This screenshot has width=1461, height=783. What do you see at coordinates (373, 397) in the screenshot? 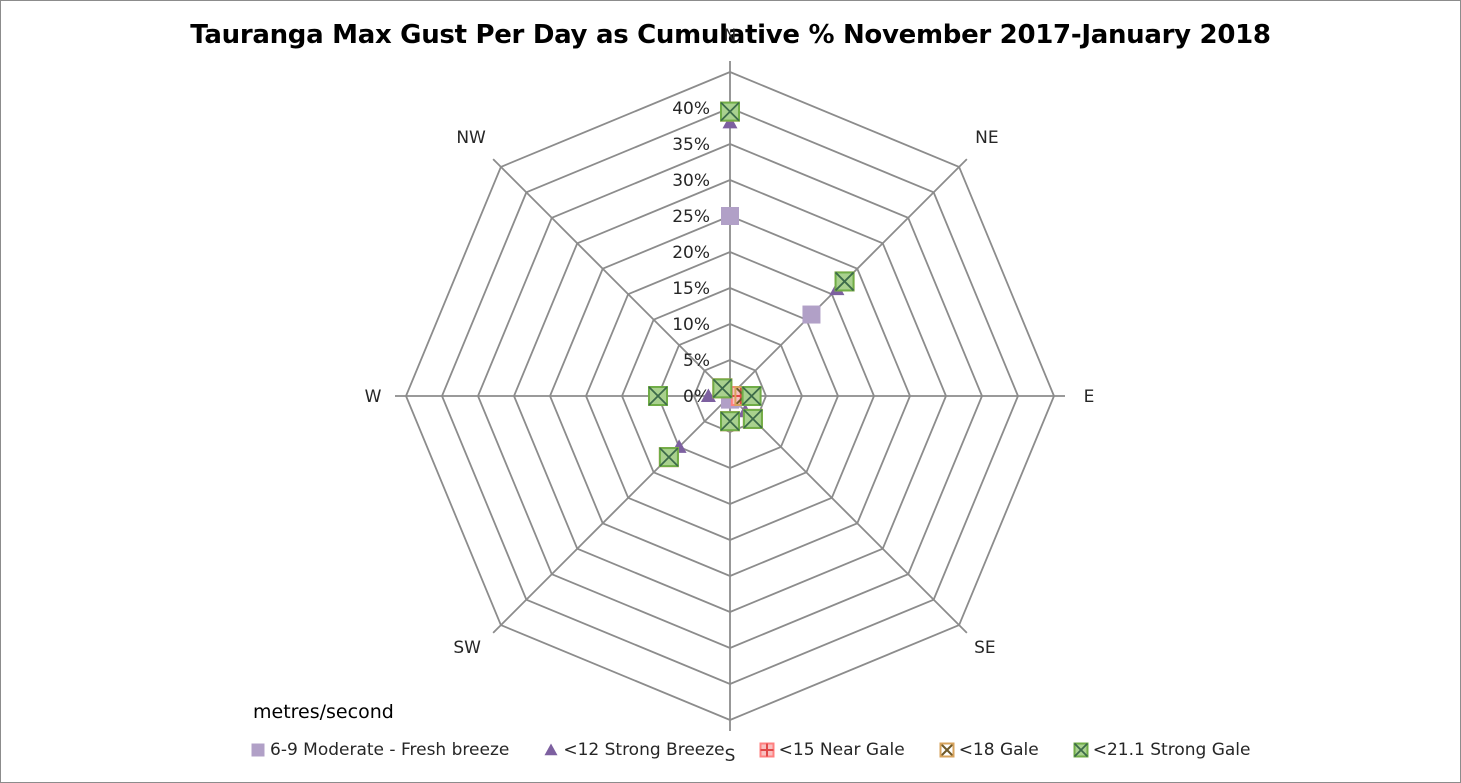
I see `direction-label: W` at bounding box center [373, 397].